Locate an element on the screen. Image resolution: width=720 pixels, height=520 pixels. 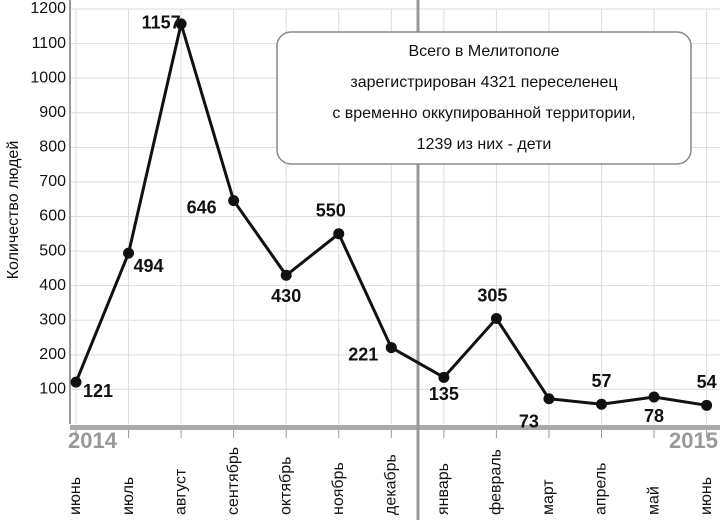
x-tick-label: август is located at coordinates (180, 491).